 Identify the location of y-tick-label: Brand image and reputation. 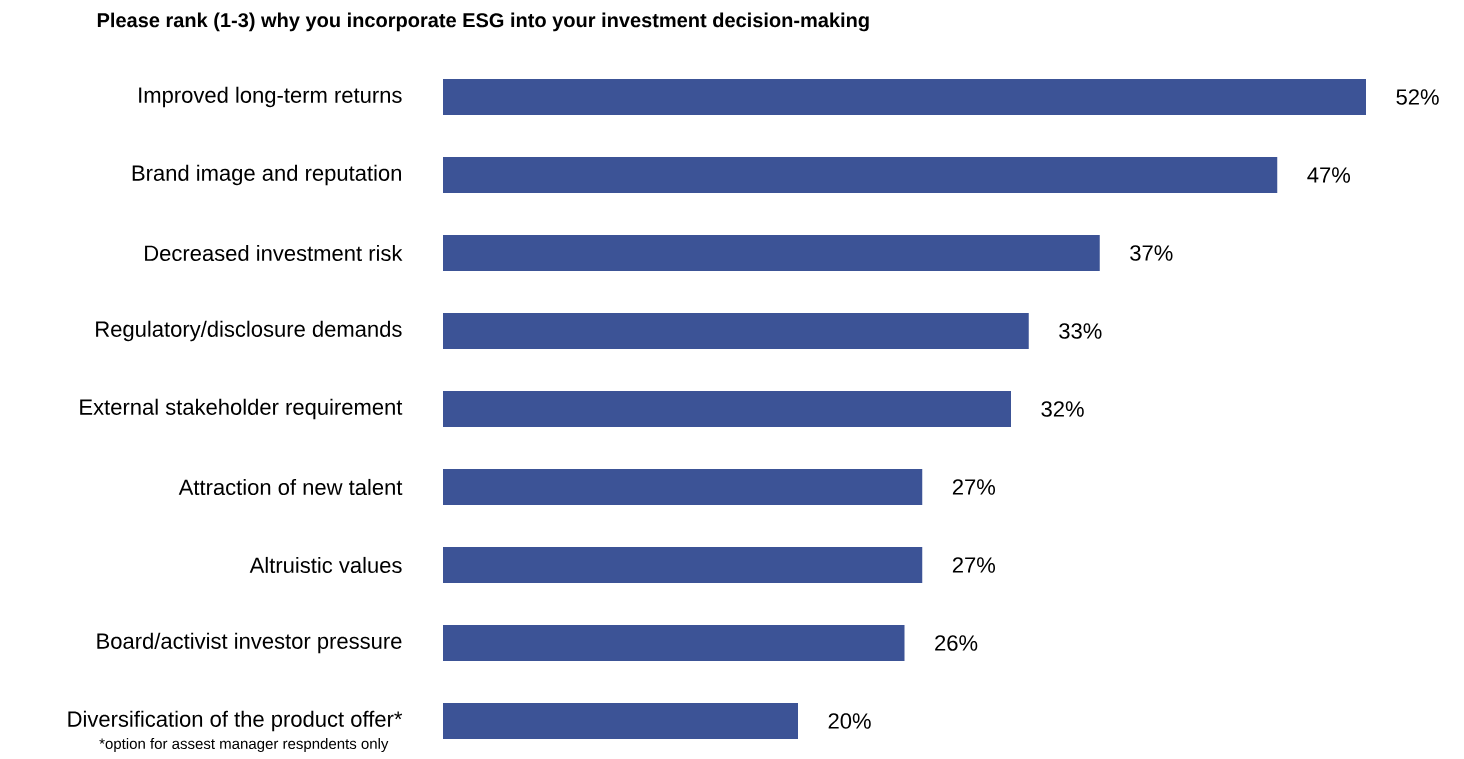
(266, 175).